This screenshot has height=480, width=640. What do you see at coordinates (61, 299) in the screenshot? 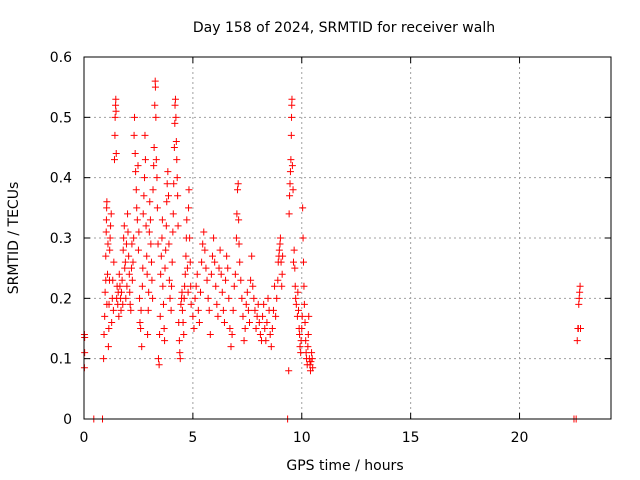
I see `y-tick-label: 0.2` at bounding box center [61, 299].